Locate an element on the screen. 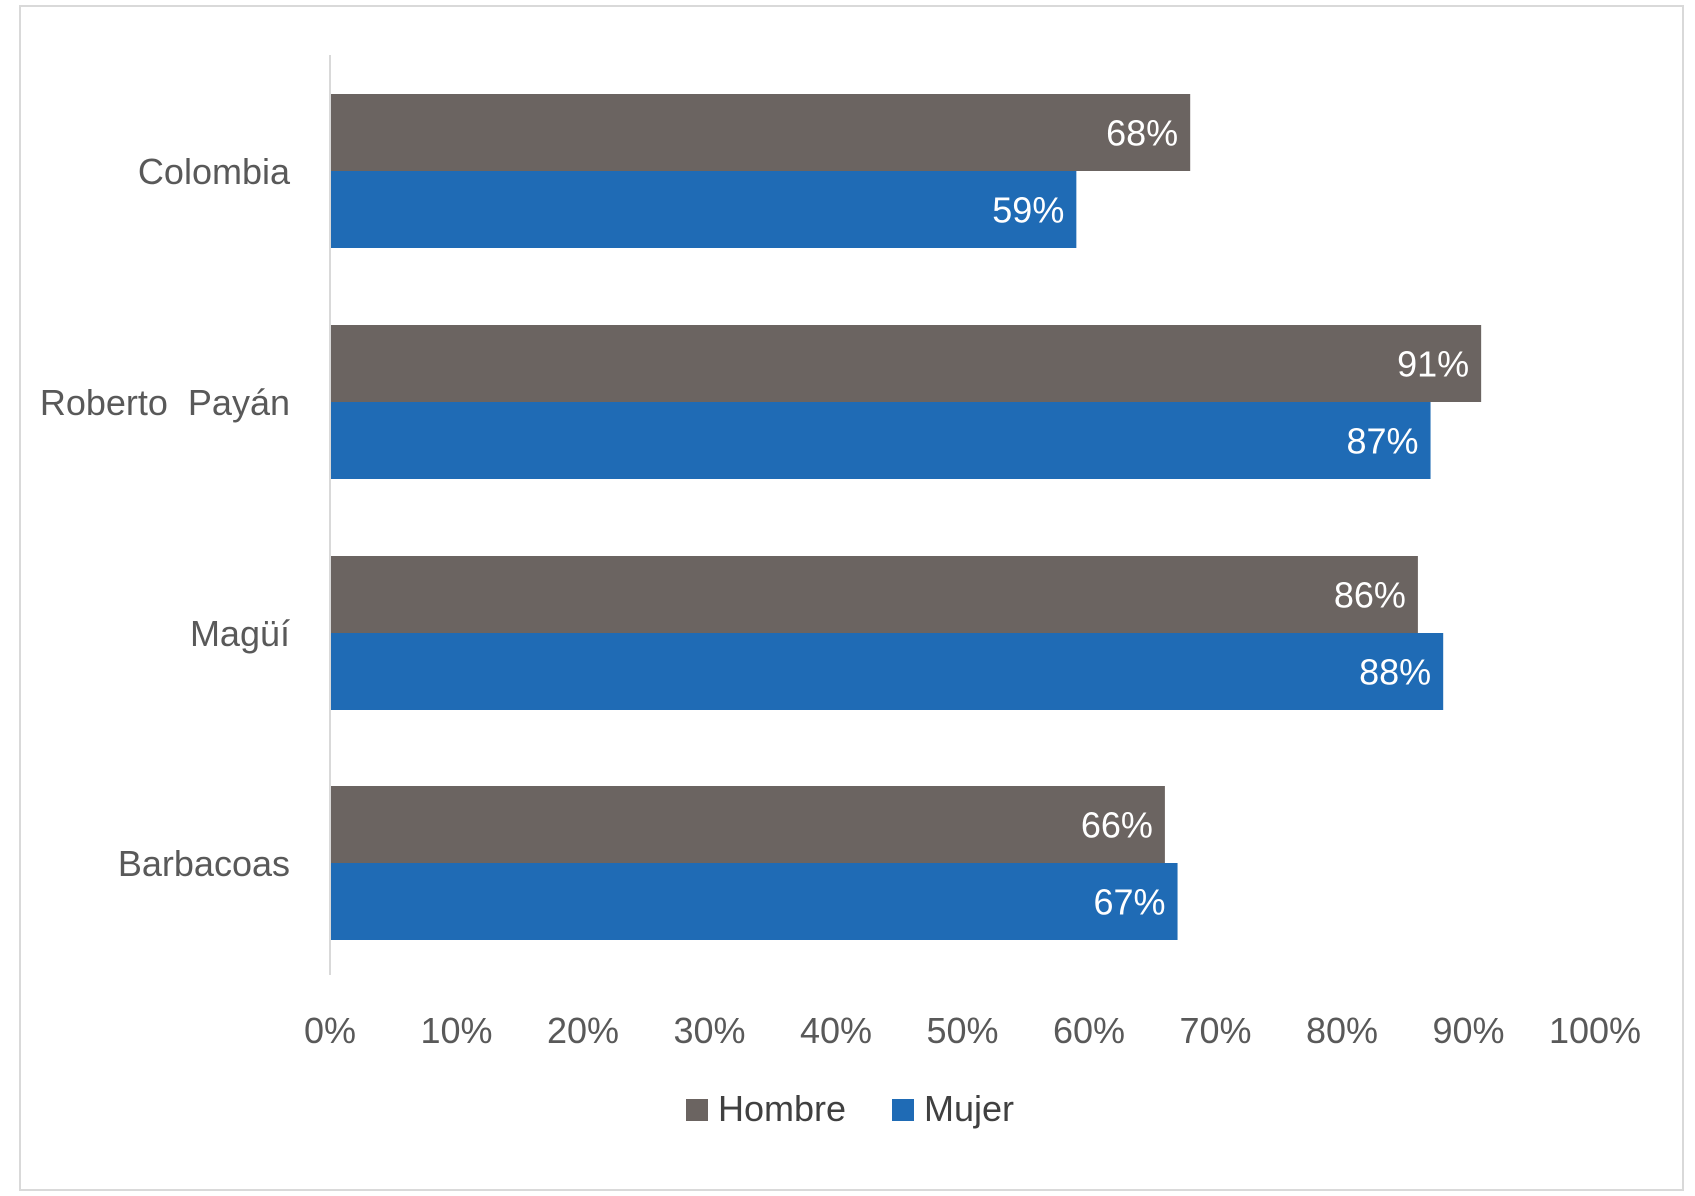 This screenshot has height=1196, width=1695. category-label-3: Barbacoas is located at coordinates (204, 863).